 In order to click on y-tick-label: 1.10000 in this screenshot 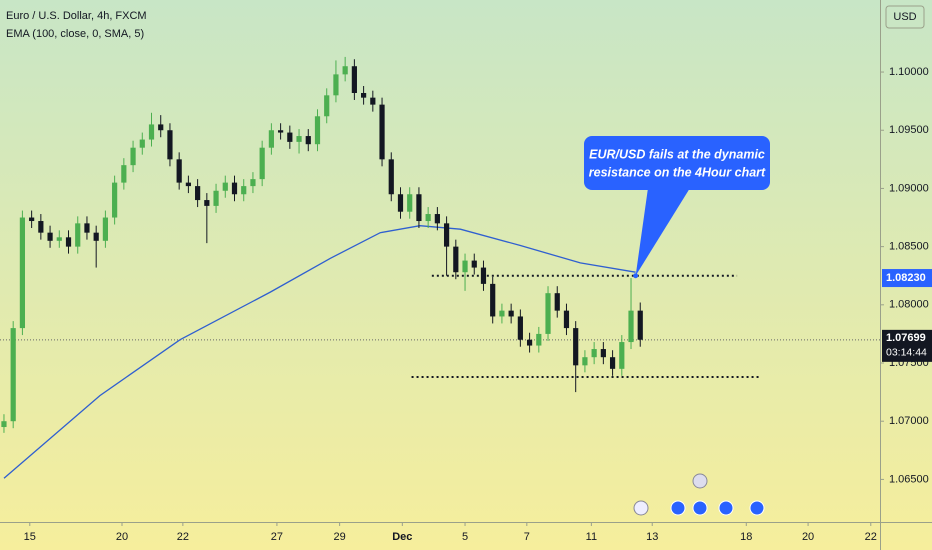, I will do `click(909, 72)`.